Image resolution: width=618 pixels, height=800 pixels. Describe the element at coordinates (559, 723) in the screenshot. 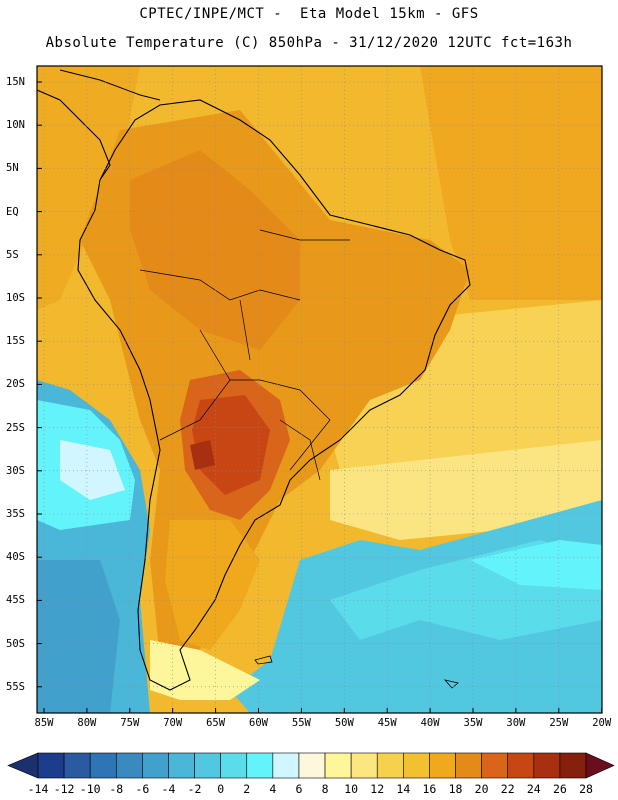

I see `lon-label: 25W` at that location.